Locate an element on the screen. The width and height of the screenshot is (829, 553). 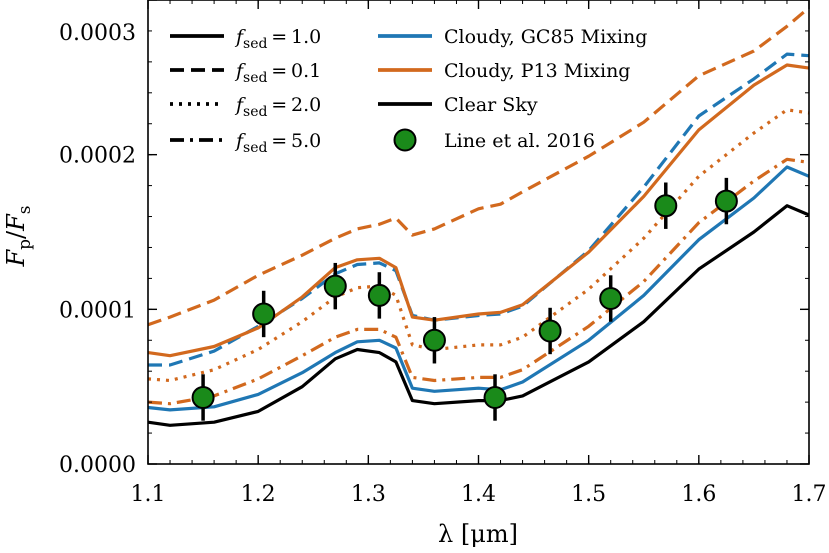
x-tick-label-1: 1.2 is located at coordinates (258, 494).